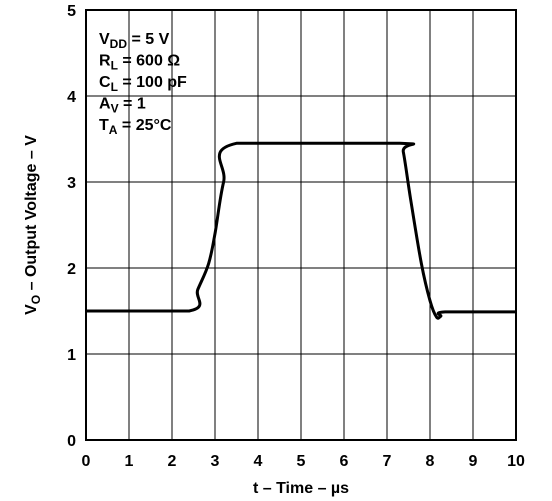 The image size is (552, 501). What do you see at coordinates (135, 127) in the screenshot?
I see `condition-line-4: TA = 25°C` at bounding box center [135, 127].